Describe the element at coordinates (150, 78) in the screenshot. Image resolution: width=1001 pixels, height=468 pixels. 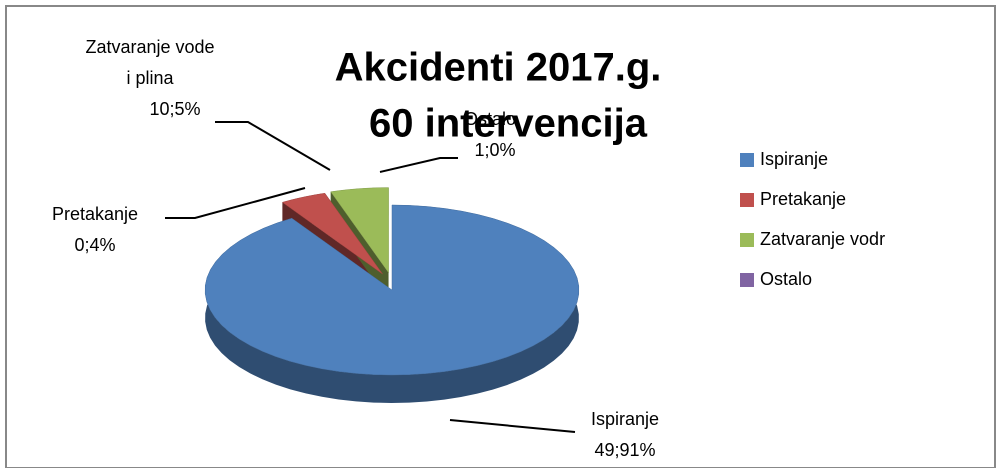
I see `data-label-name: i plina` at that location.